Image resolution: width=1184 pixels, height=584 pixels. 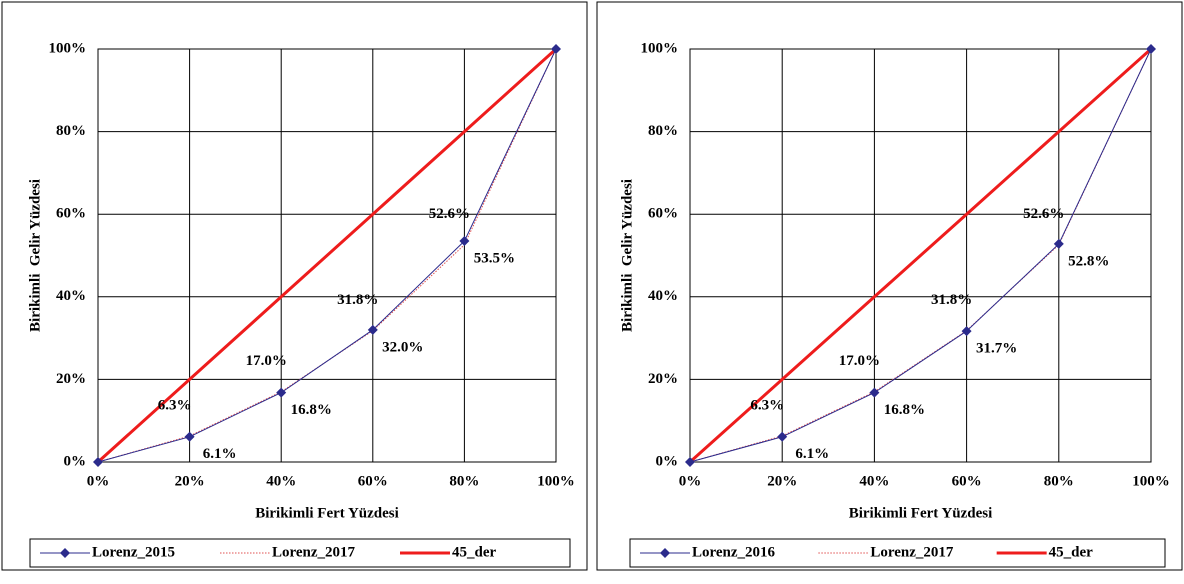 I want to click on data-label: 53.5%, so click(x=494, y=258).